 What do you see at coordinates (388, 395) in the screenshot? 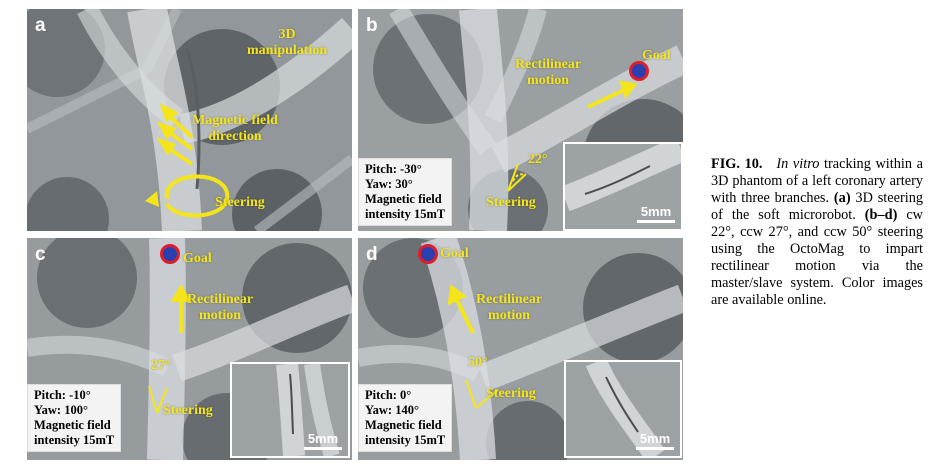
I see `info-pitch: Pitch: 0°` at bounding box center [388, 395].